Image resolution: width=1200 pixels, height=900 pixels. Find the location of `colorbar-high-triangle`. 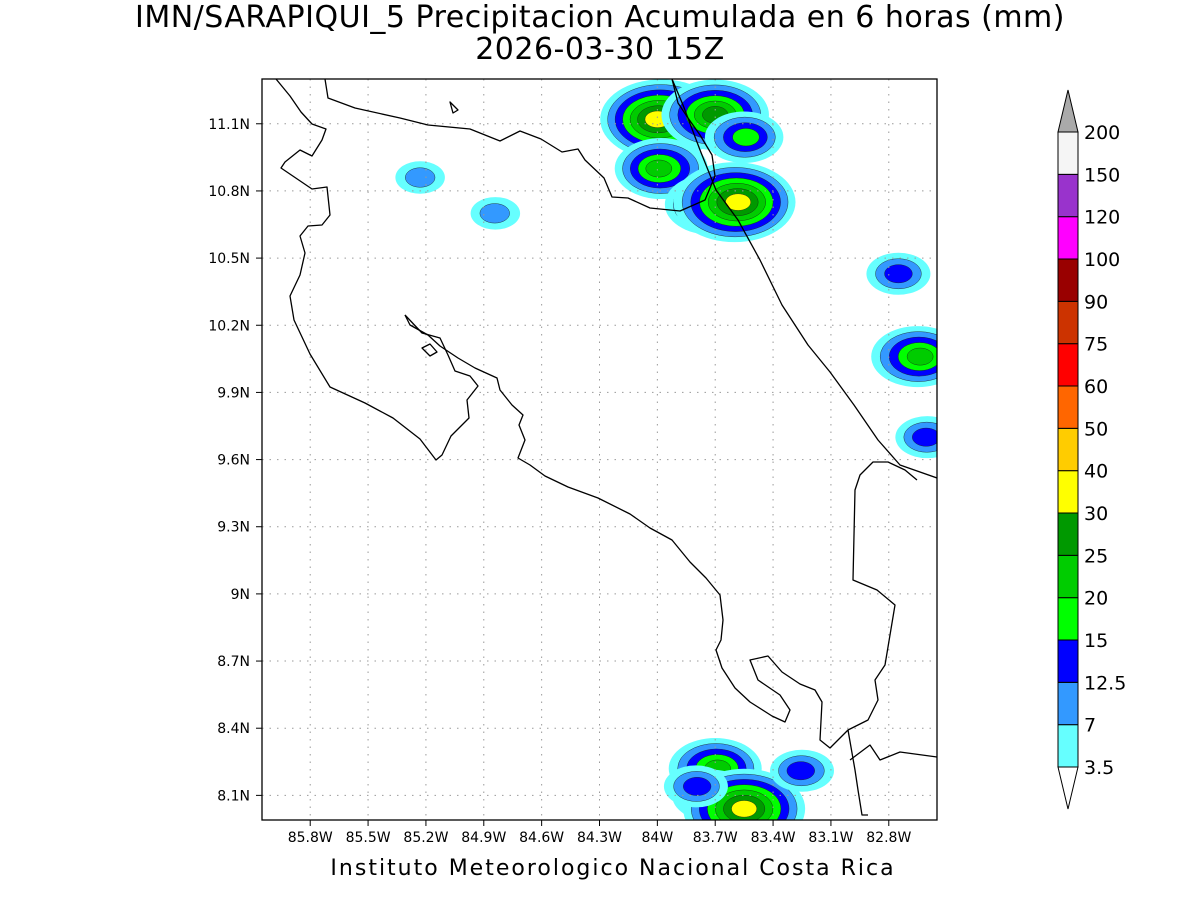

colorbar-high-triangle is located at coordinates (1068, 111).